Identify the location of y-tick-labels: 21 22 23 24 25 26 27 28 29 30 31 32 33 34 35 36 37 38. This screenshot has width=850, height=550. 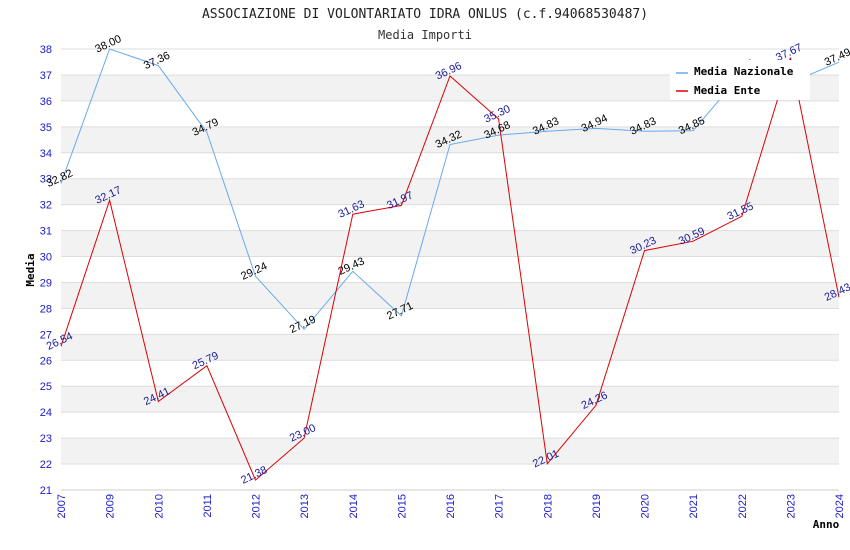
(46, 270).